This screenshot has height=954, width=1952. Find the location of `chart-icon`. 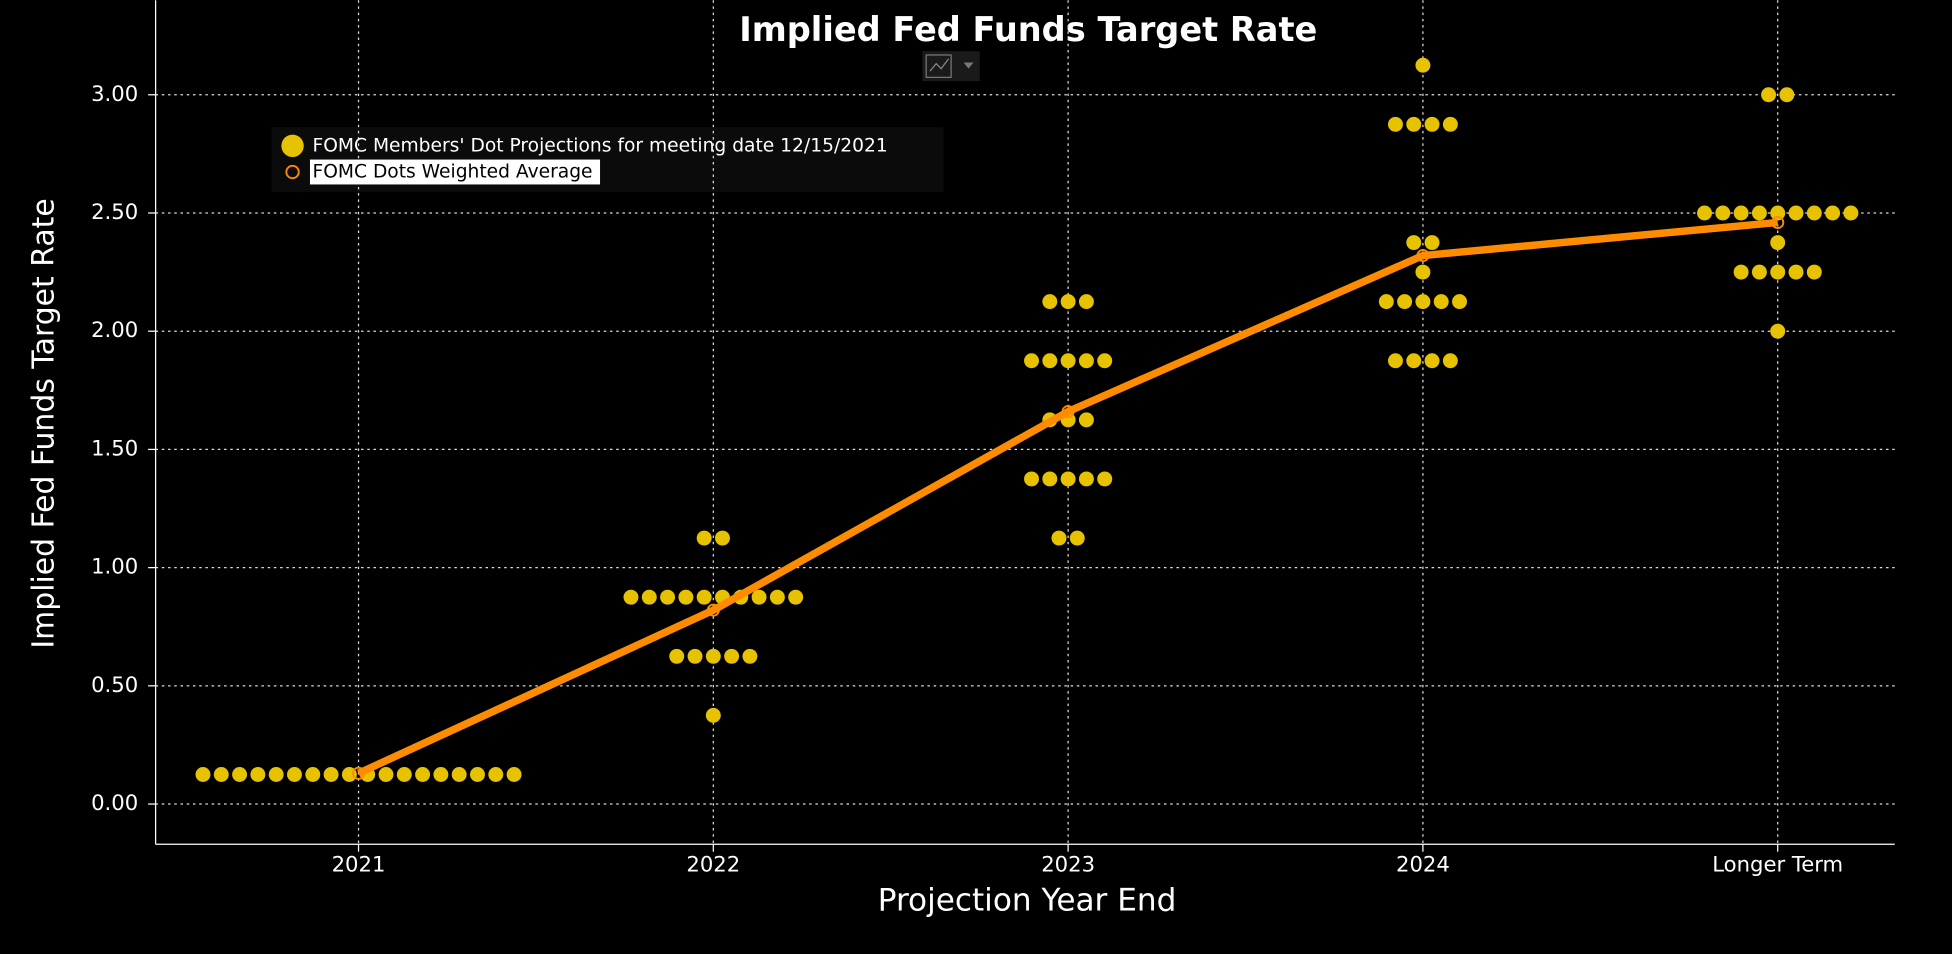

chart-icon is located at coordinates (938, 66).